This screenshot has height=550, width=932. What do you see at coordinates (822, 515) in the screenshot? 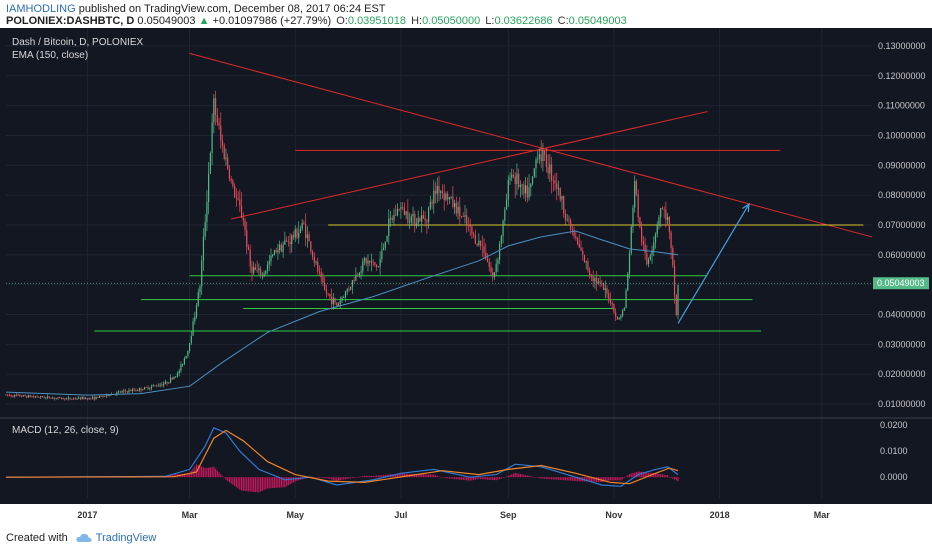
I see `time-tick-label: Mar` at bounding box center [822, 515].